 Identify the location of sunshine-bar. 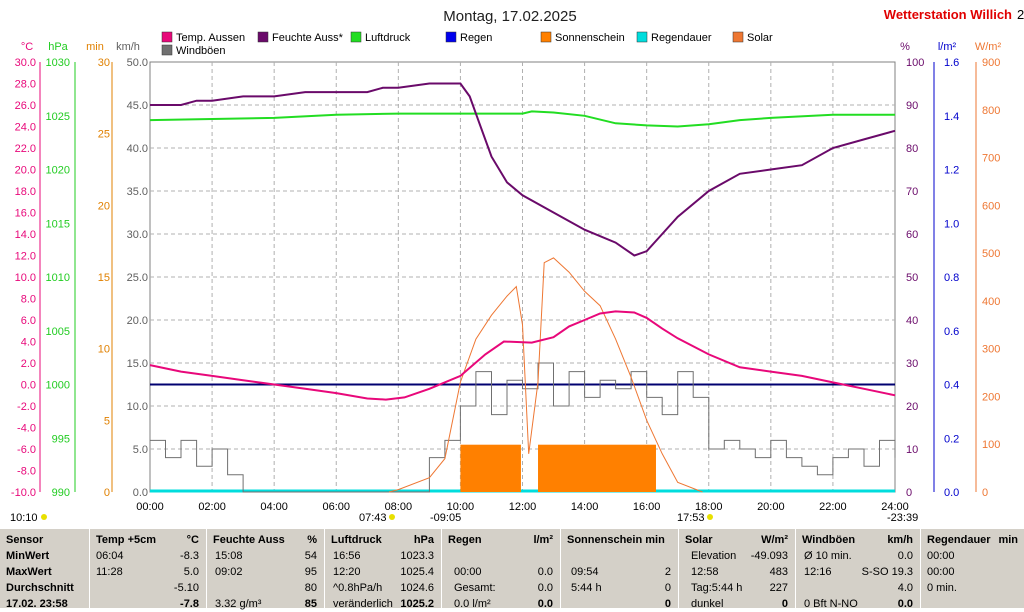
(490, 468).